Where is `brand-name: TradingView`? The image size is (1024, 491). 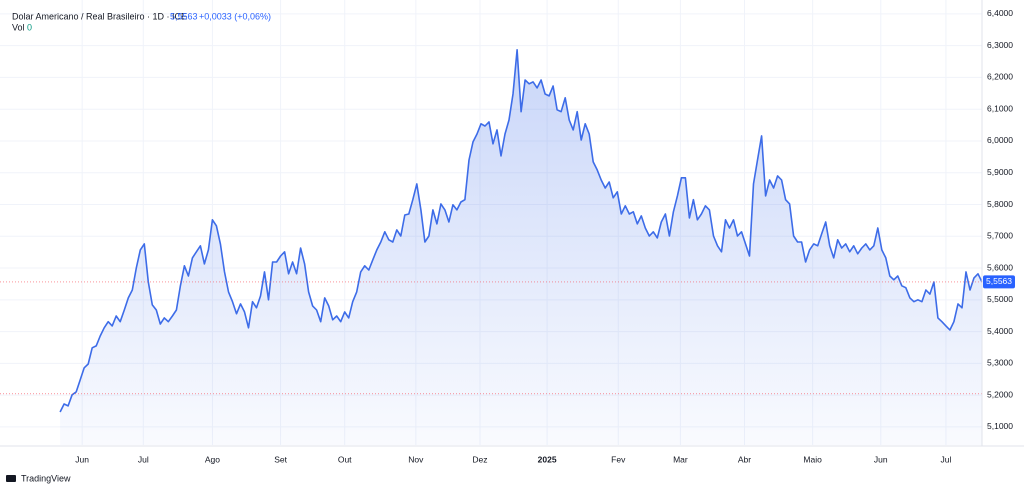 brand-name: TradingView is located at coordinates (46, 478).